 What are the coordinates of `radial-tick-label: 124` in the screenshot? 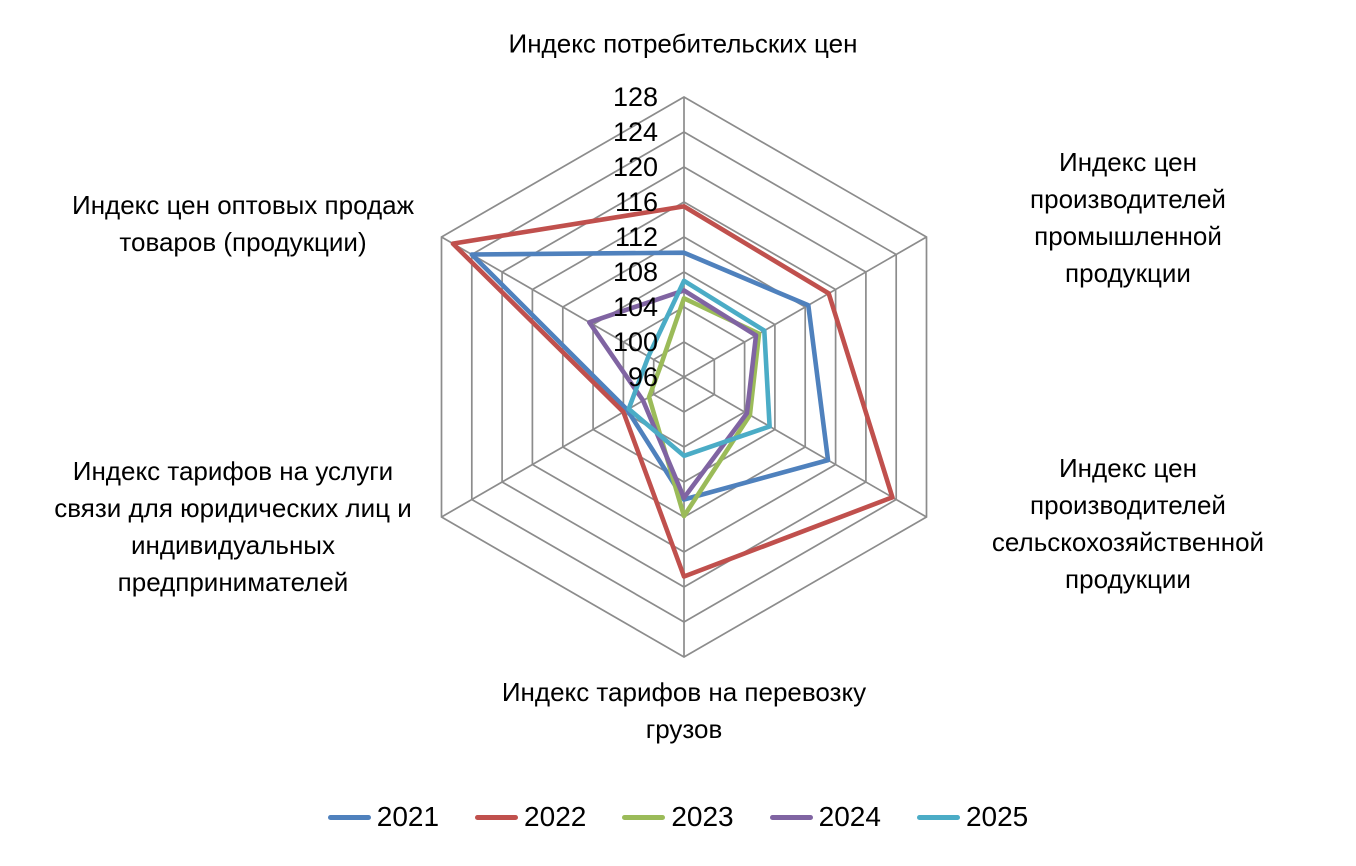 It's located at (635, 132).